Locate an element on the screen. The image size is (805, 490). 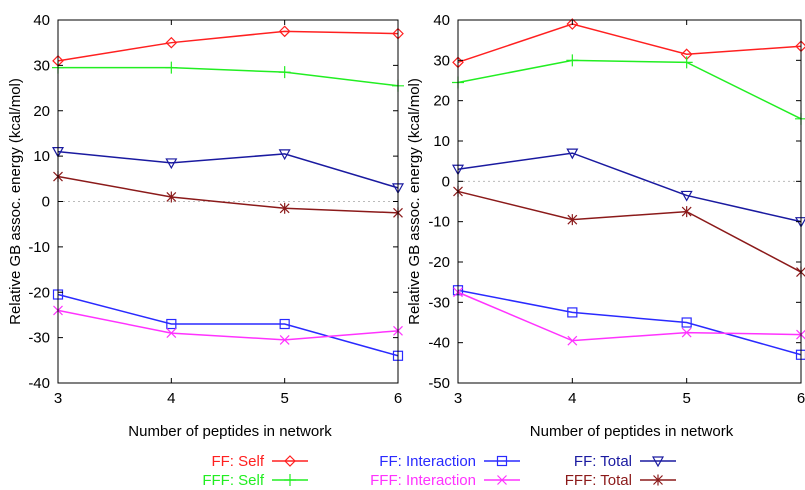
legend-label: FFF: Interaction is located at coordinates (423, 480).